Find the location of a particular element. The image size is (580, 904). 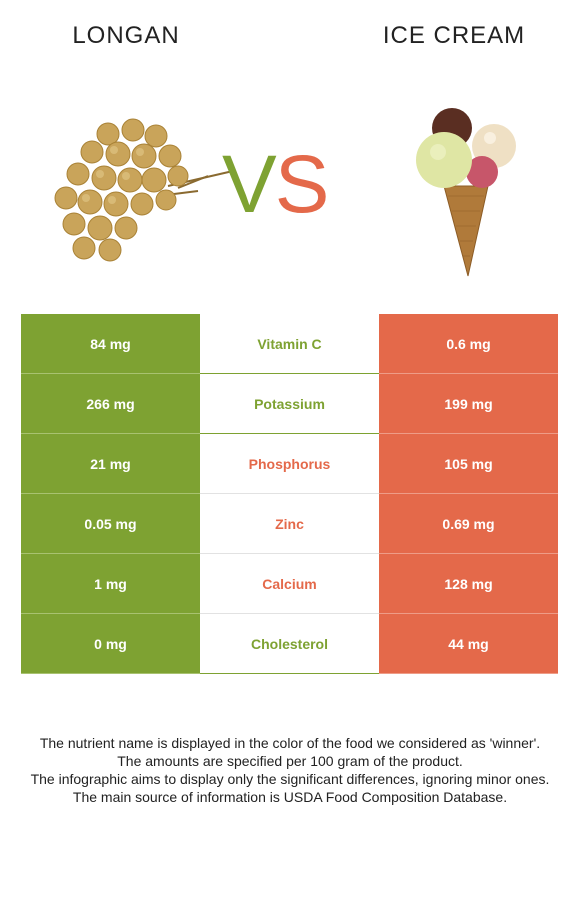

left-value: 84 mg is located at coordinates (110, 344).